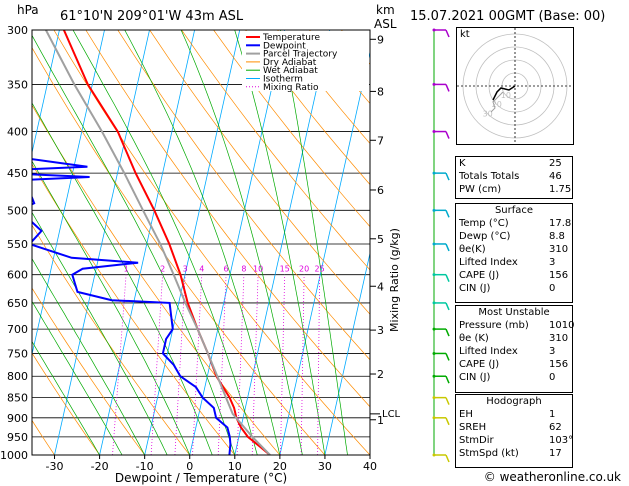  I want to click on km-tick-label: 9, so click(380, 39).